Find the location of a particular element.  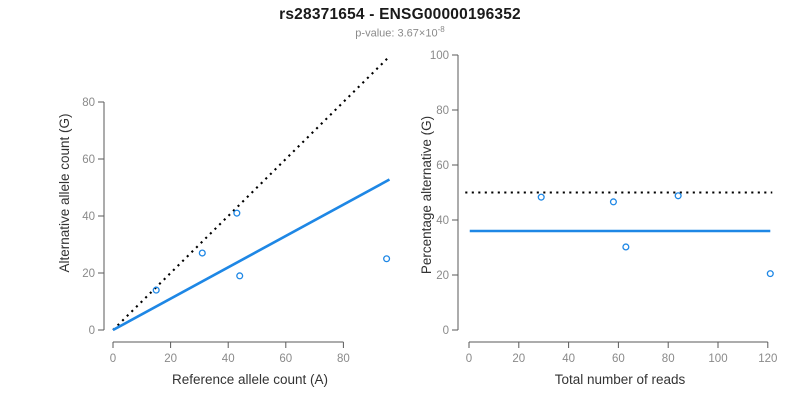

p-value-exponent: -8 is located at coordinates (441, 29).